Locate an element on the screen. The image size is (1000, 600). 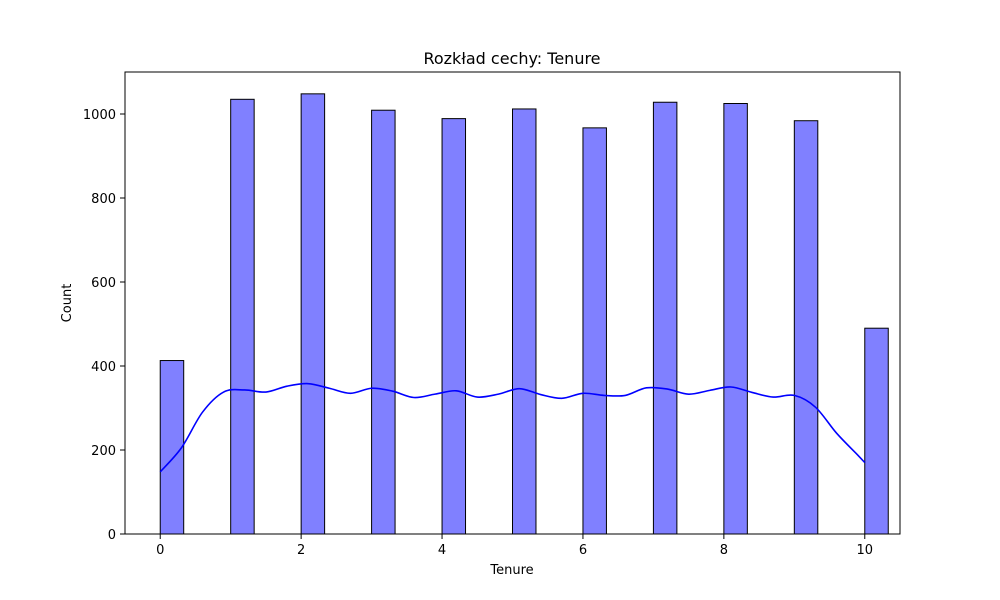
x-tick-label-6: 6 is located at coordinates (583, 550).